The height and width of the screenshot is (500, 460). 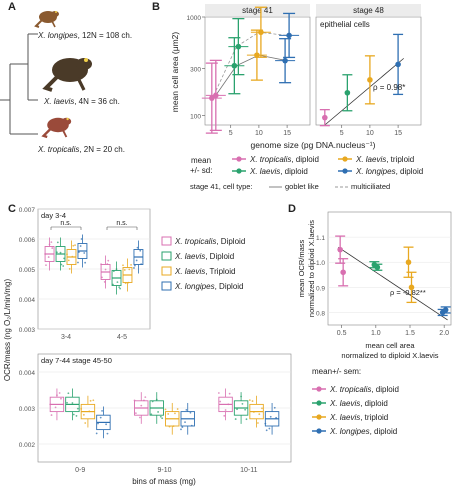 I want to click on y-tick-label: 0.006, so click(x=27, y=240).